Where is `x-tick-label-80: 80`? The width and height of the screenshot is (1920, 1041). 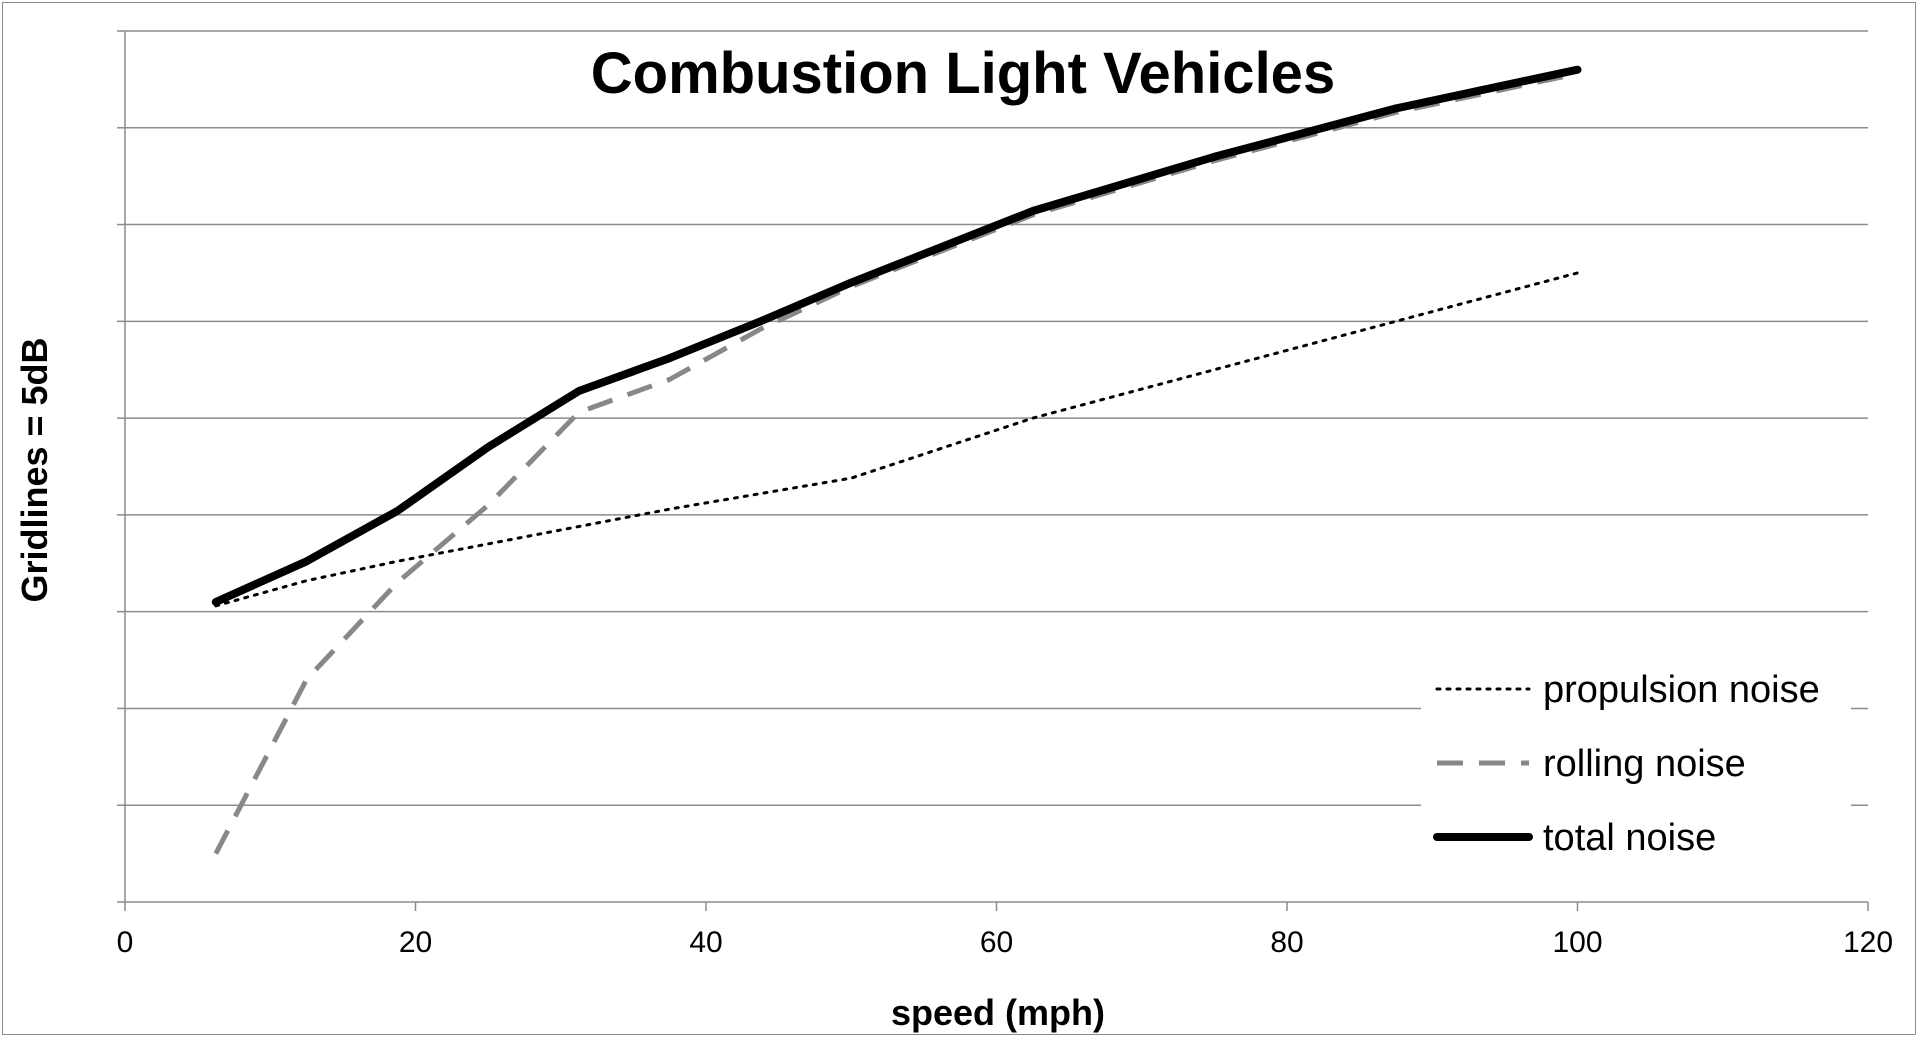 x-tick-label-80: 80 is located at coordinates (1286, 942).